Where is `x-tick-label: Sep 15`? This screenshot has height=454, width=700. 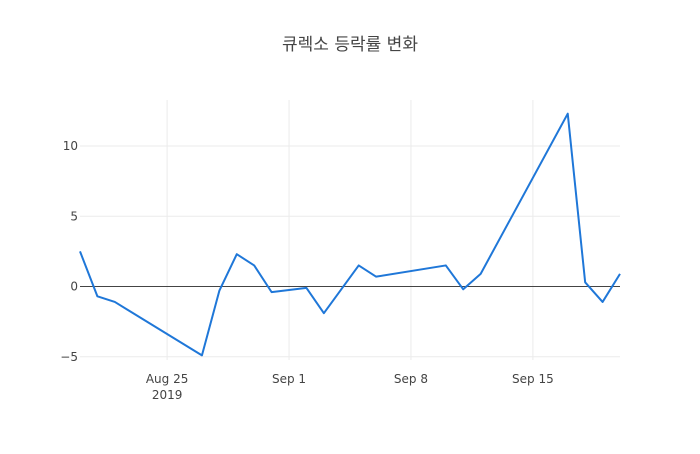 x-tick-label: Sep 15 is located at coordinates (533, 379).